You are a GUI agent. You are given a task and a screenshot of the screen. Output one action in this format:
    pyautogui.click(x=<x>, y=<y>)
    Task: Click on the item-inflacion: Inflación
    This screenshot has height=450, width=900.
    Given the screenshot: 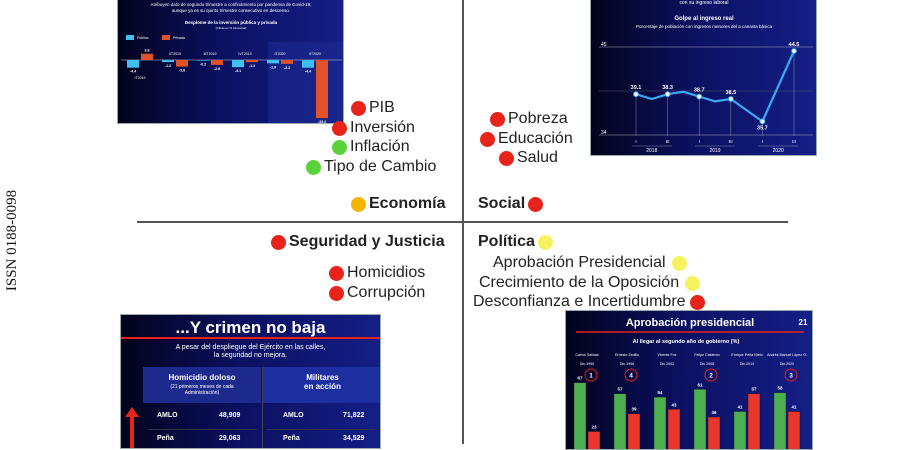 What is the action you would take?
    pyautogui.click(x=371, y=147)
    